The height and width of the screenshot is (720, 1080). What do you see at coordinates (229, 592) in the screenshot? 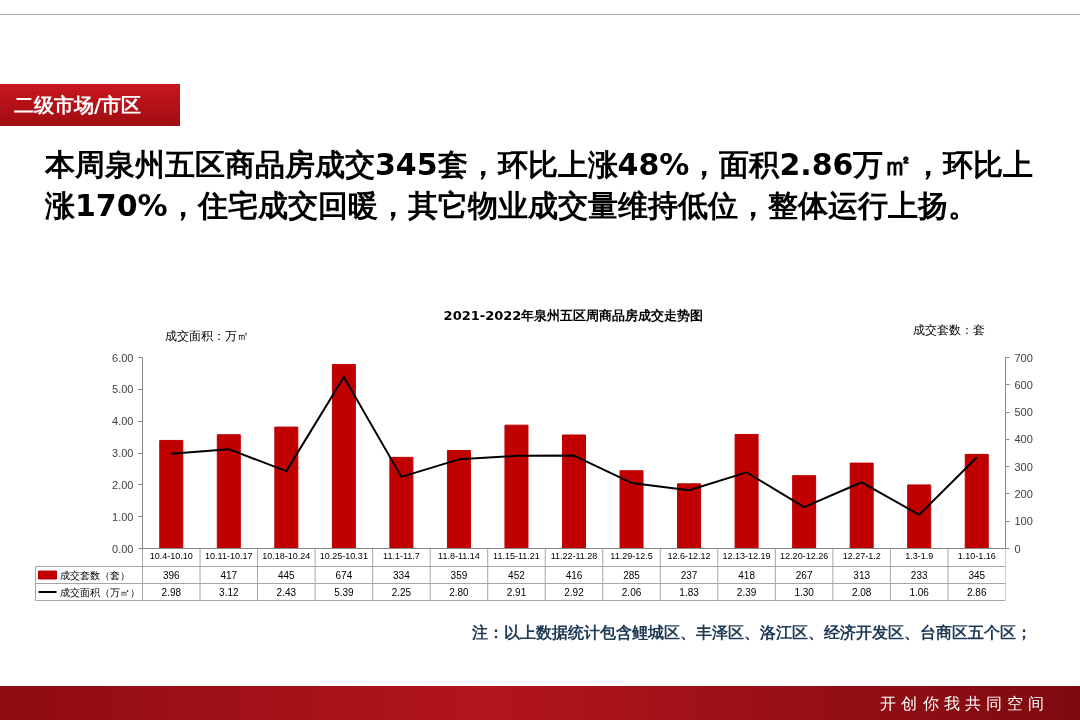
I see `data-label: 3.12` at bounding box center [229, 592].